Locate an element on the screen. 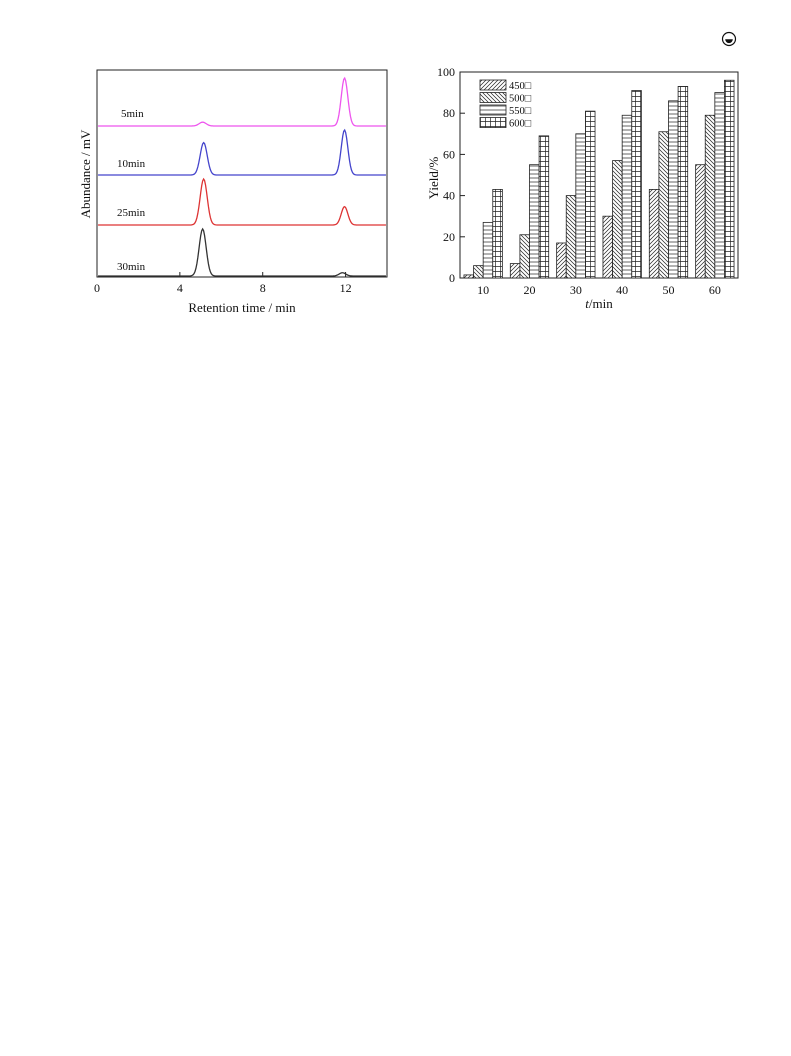 This screenshot has height=1056, width=791. y-axis-label: Abundance / mV is located at coordinates (85, 173).